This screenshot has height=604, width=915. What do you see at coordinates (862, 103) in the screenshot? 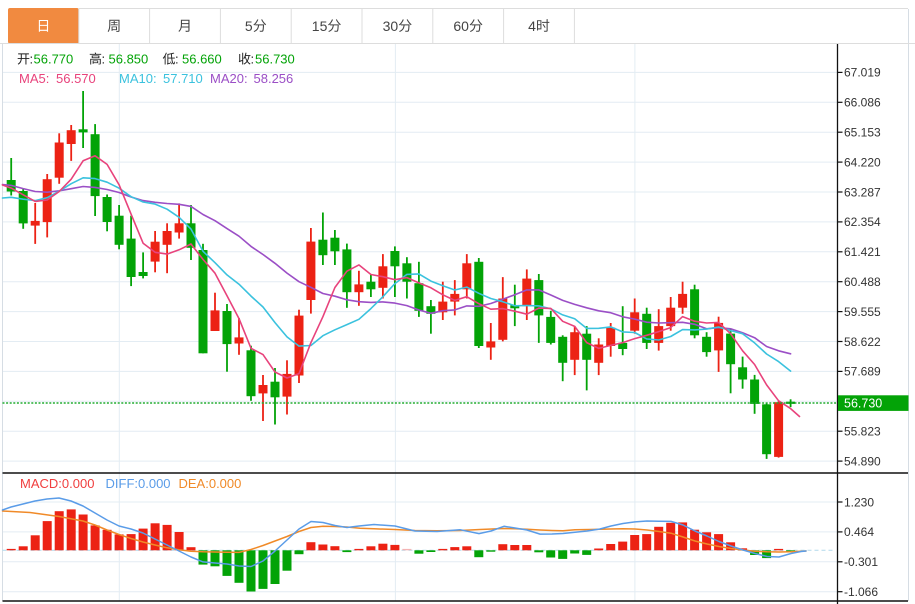
I see `svg-text: 66.086` at bounding box center [862, 103].